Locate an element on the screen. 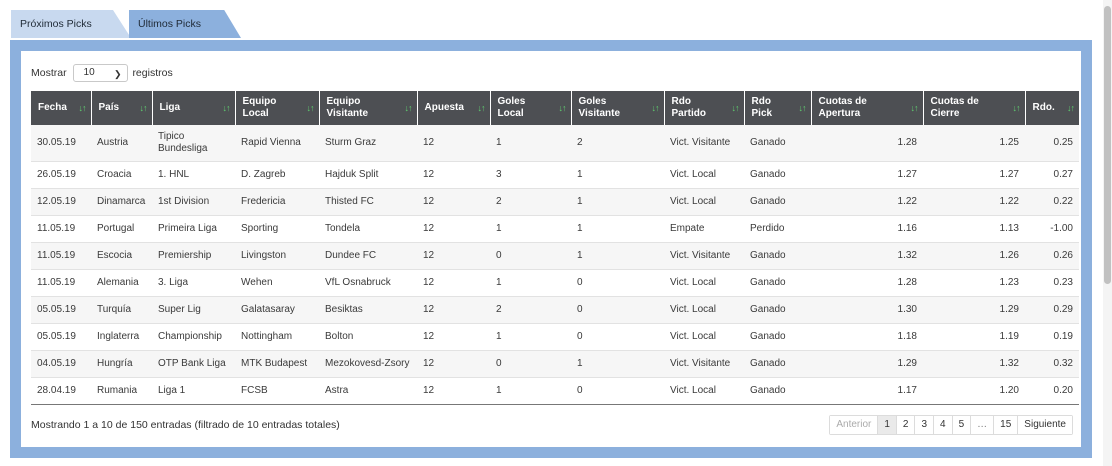 This screenshot has width=1112, height=466. cell-rdo: 0.26 is located at coordinates (1052, 256).